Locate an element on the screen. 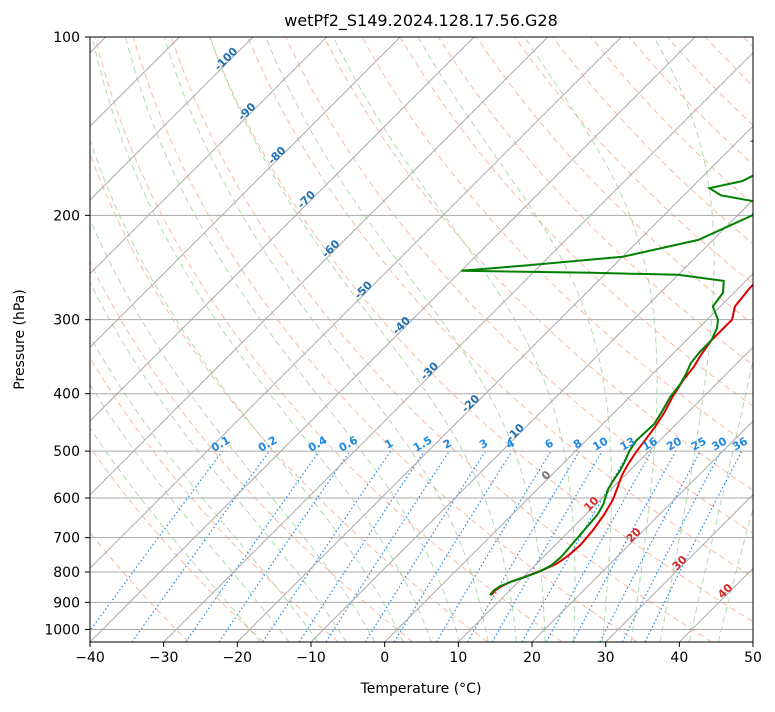 The image size is (775, 712). isotherm-label: -40 is located at coordinates (401, 325).